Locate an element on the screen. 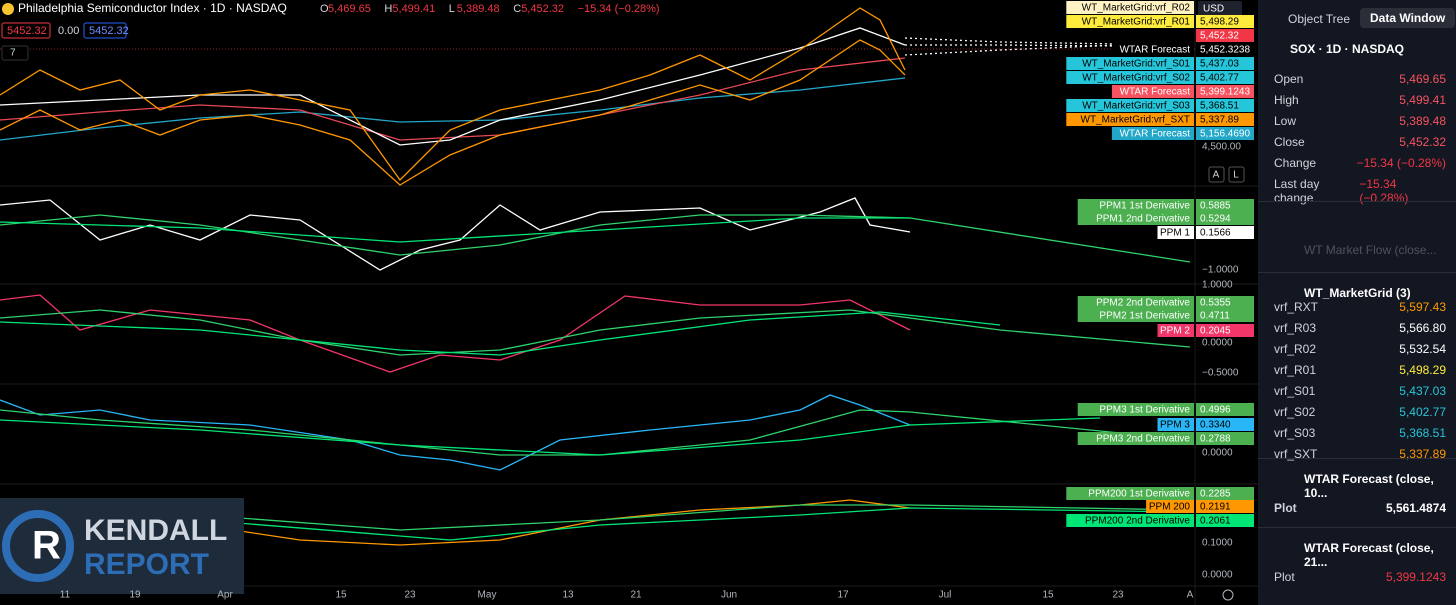  tab: Object Tree is located at coordinates (1319, 19).